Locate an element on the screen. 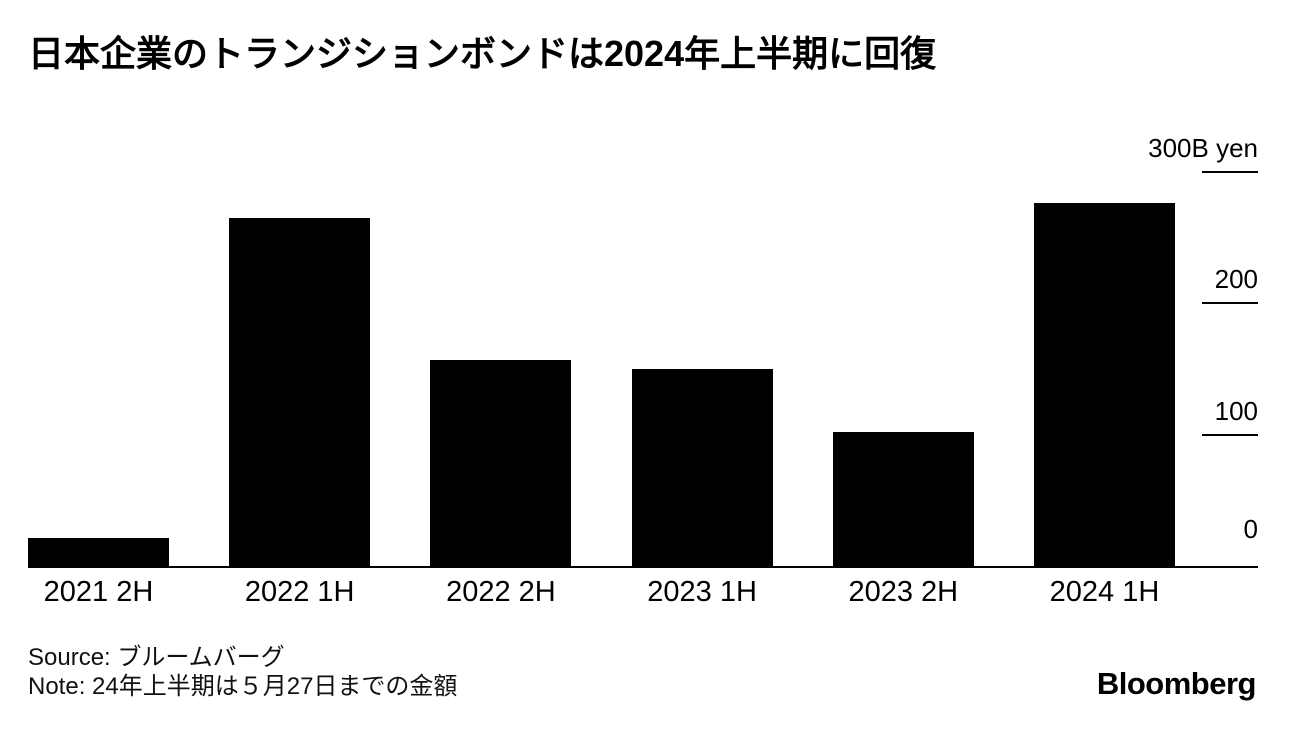 The image size is (1292, 730). y-tick-label: 300B yen is located at coordinates (1203, 147).